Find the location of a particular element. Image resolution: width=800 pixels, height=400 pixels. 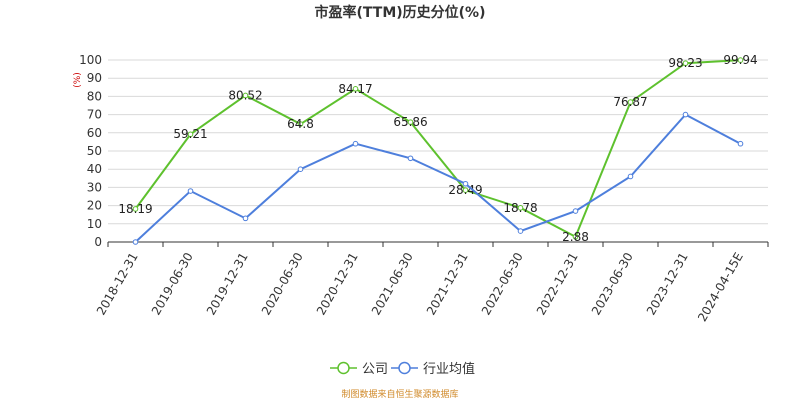

data-label: 2.88 is located at coordinates (575, 237).